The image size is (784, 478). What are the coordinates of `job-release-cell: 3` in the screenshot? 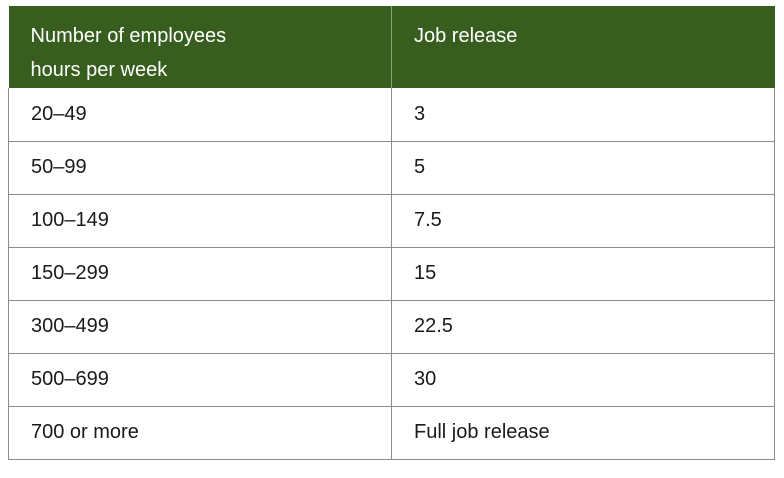 It's located at (583, 115).